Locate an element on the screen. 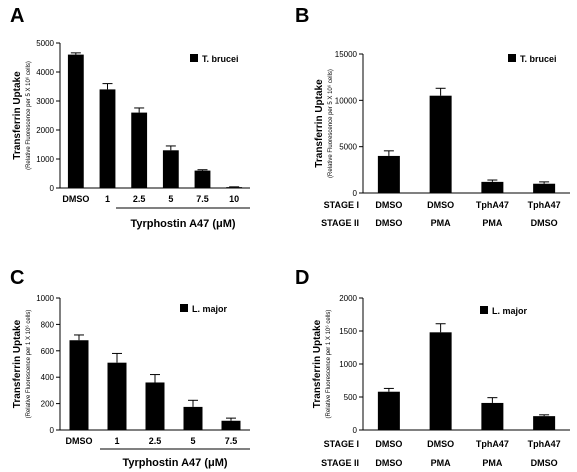 This screenshot has height=472, width=577. y-tick-label: 3000 is located at coordinates (45, 101).